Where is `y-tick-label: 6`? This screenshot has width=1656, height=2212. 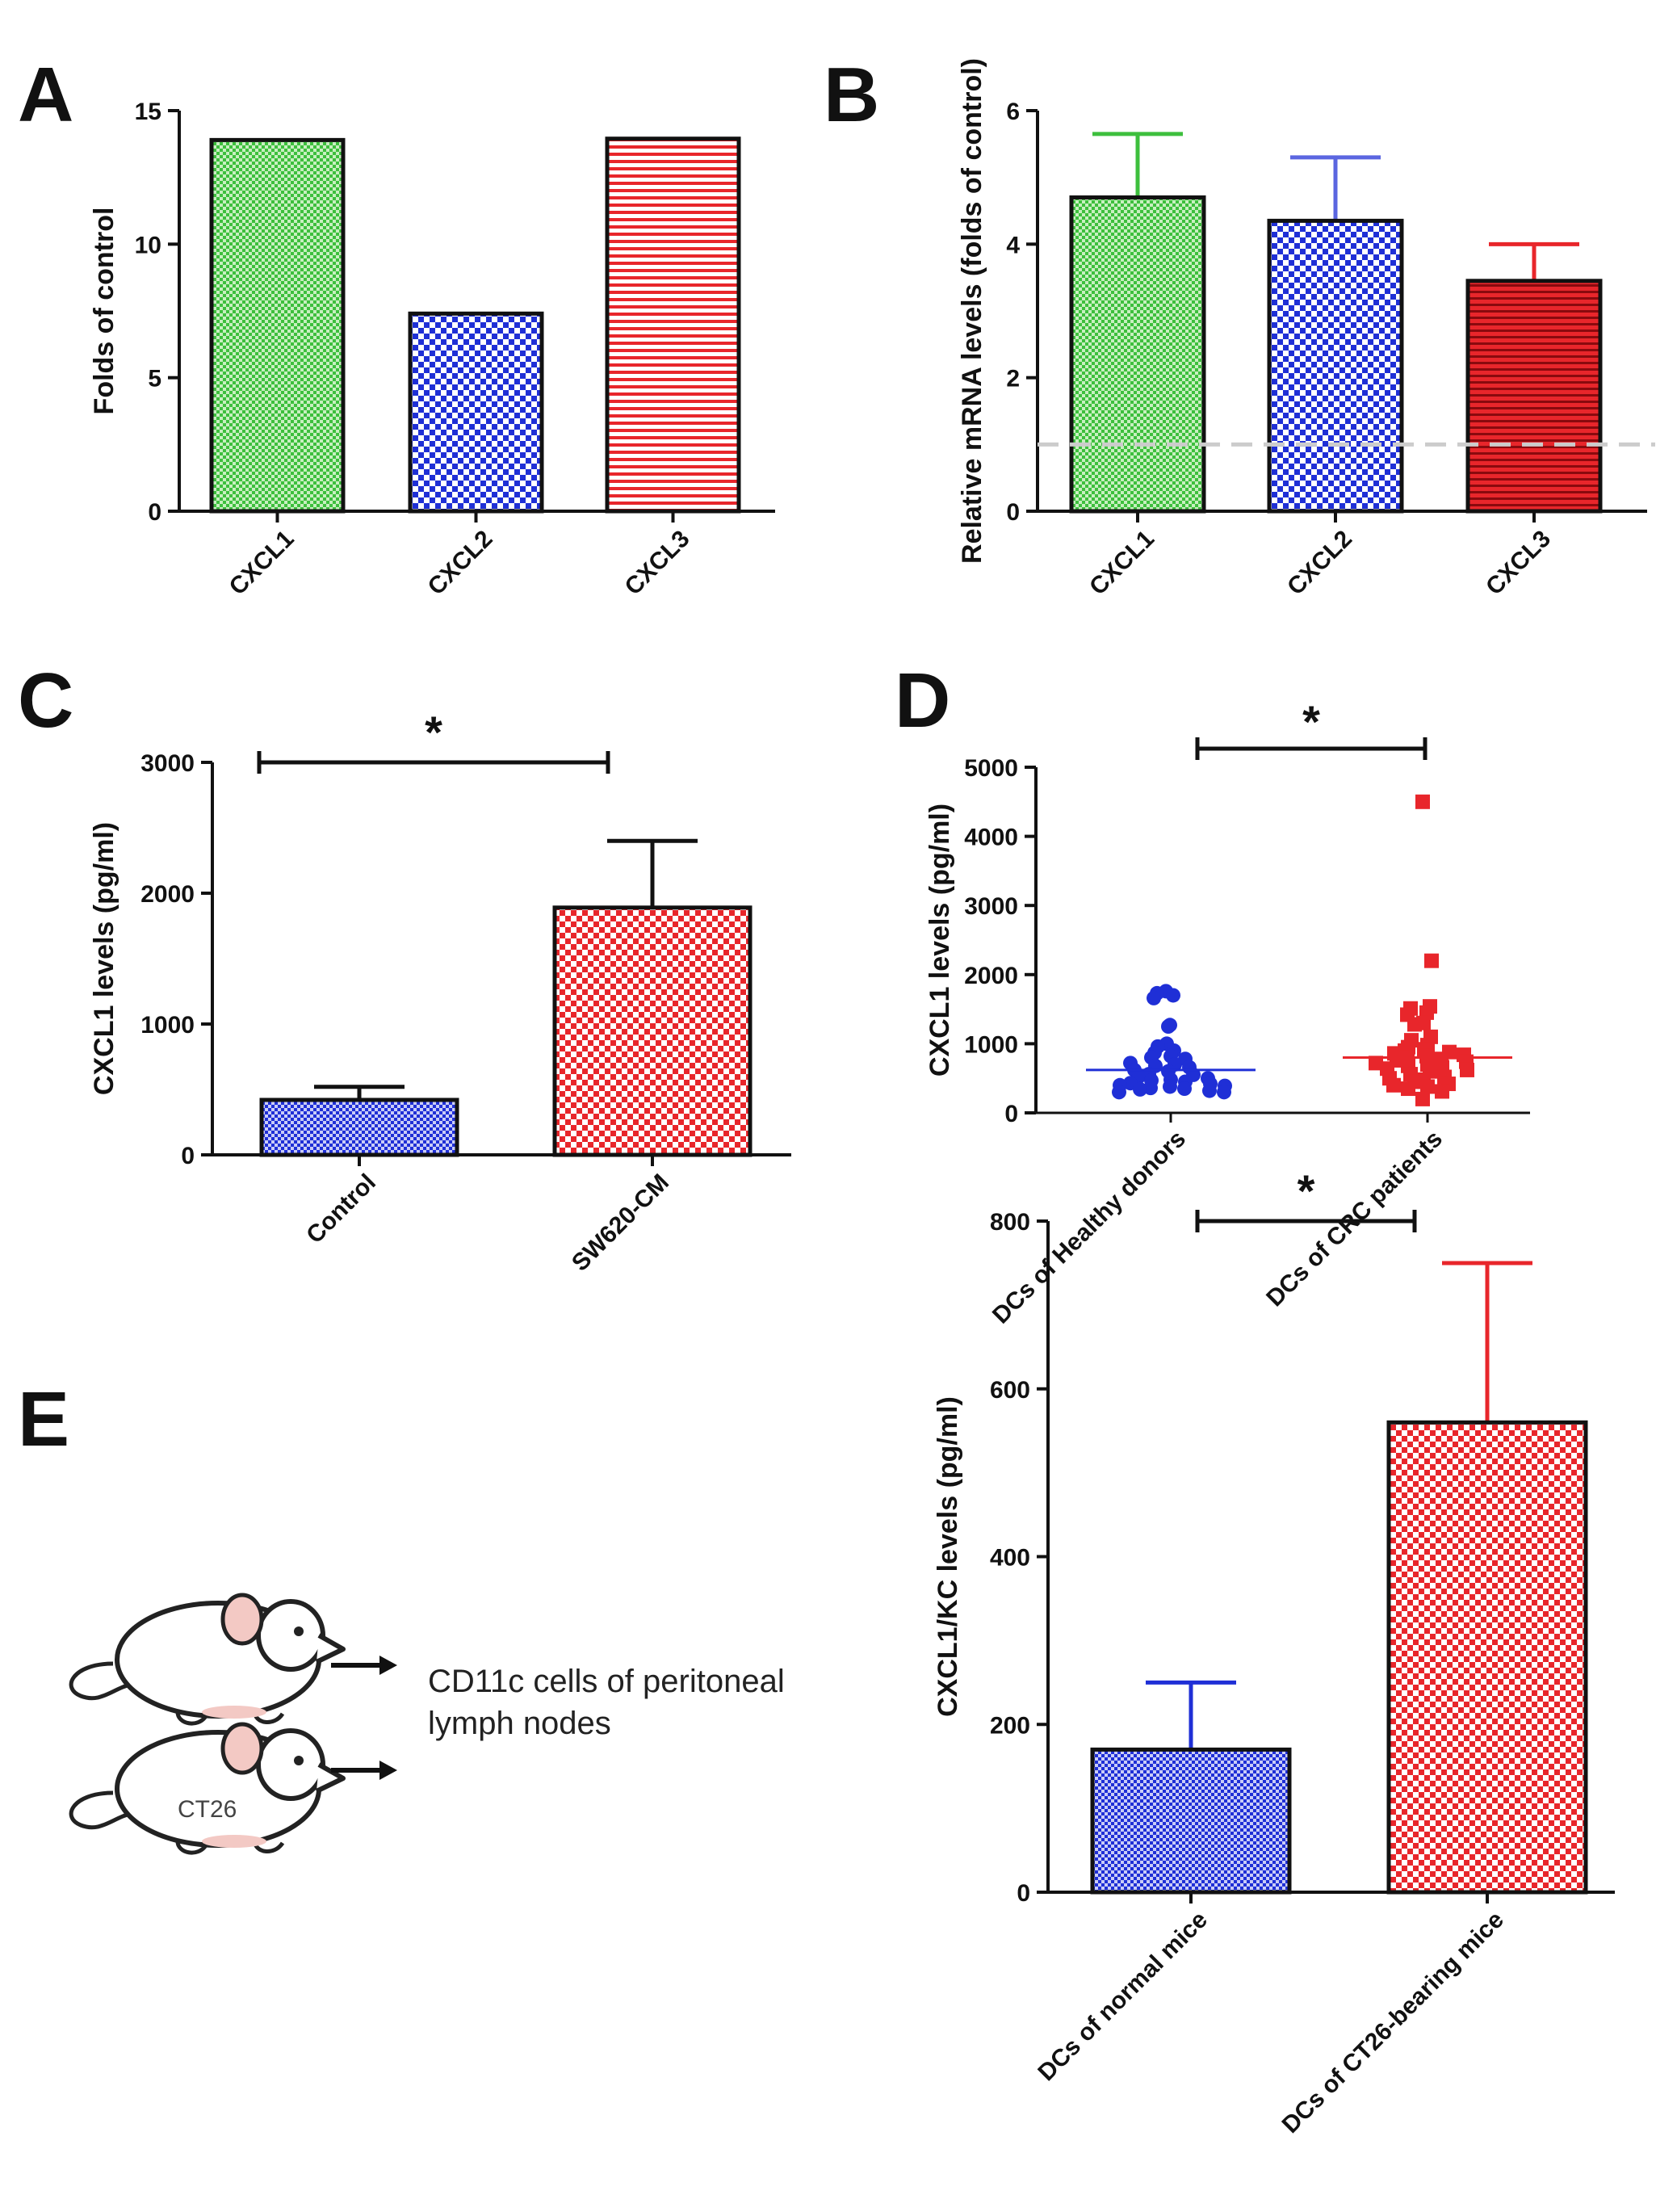 y-tick-label: 6 is located at coordinates (1013, 112).